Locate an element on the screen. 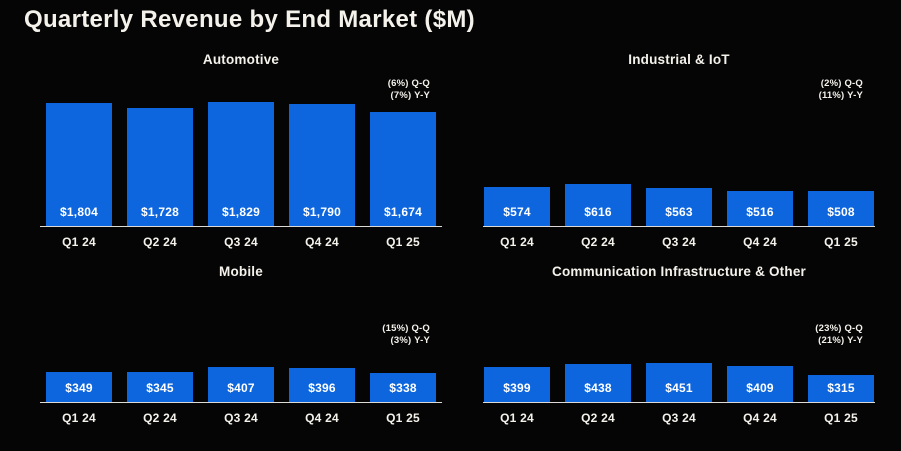 The width and height of the screenshot is (901, 451). yy-change-label: (11%) Y-Y is located at coordinates (840, 95).